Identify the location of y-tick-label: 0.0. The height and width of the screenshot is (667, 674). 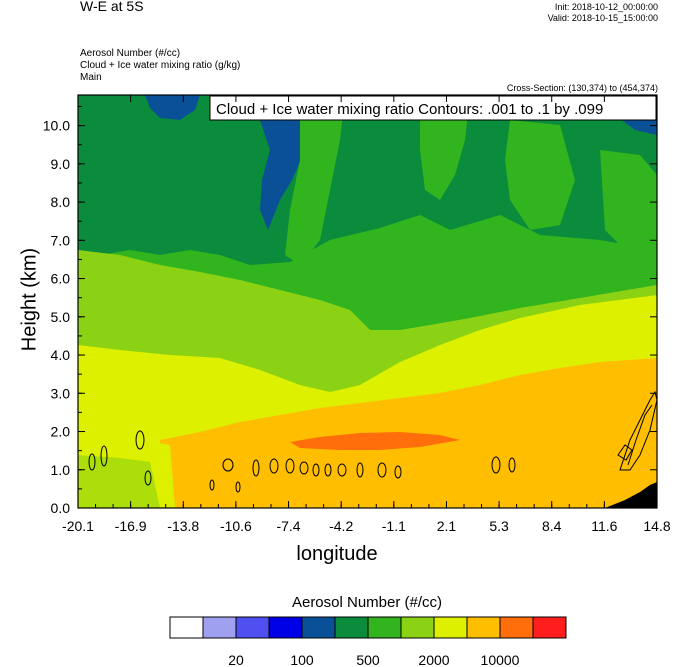
(61, 508).